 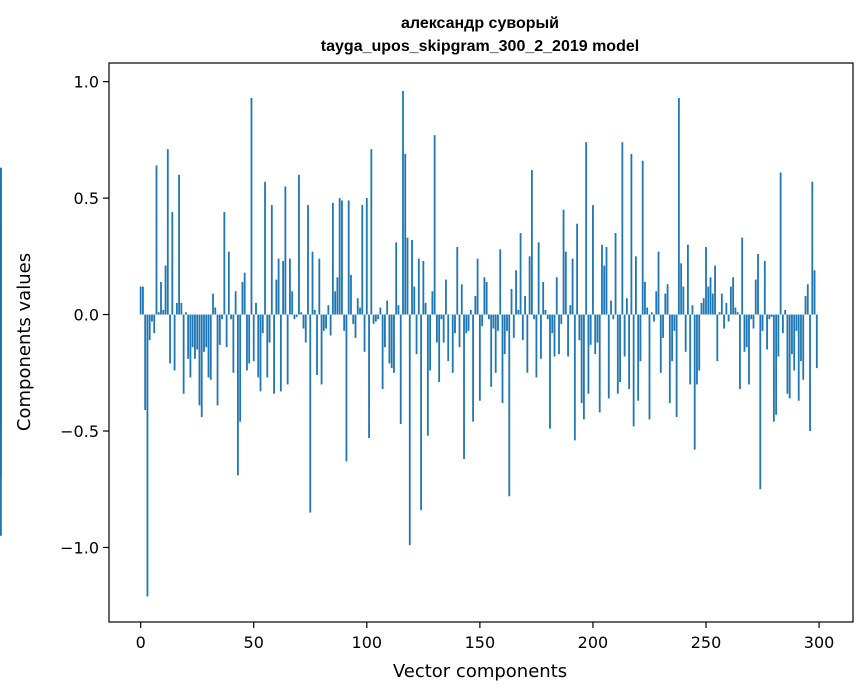 I want to click on chart-title-line2: tayga_upos_skipgram_300_2_2019 model, so click(x=480, y=46).